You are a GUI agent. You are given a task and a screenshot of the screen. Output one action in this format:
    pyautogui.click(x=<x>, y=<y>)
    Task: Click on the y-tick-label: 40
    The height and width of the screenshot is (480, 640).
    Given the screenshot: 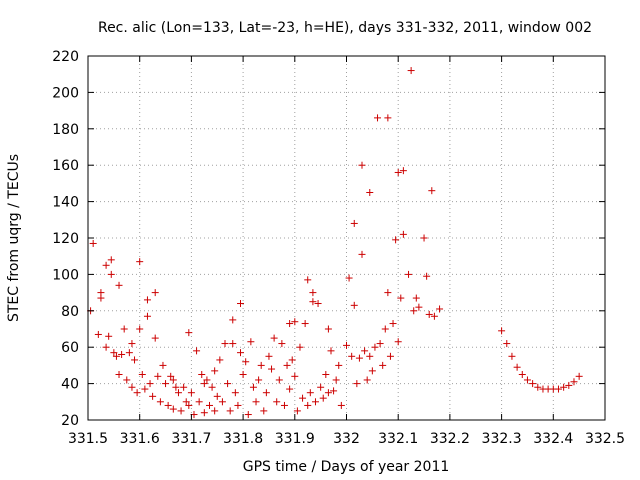 What is the action you would take?
    pyautogui.click(x=70, y=385)
    